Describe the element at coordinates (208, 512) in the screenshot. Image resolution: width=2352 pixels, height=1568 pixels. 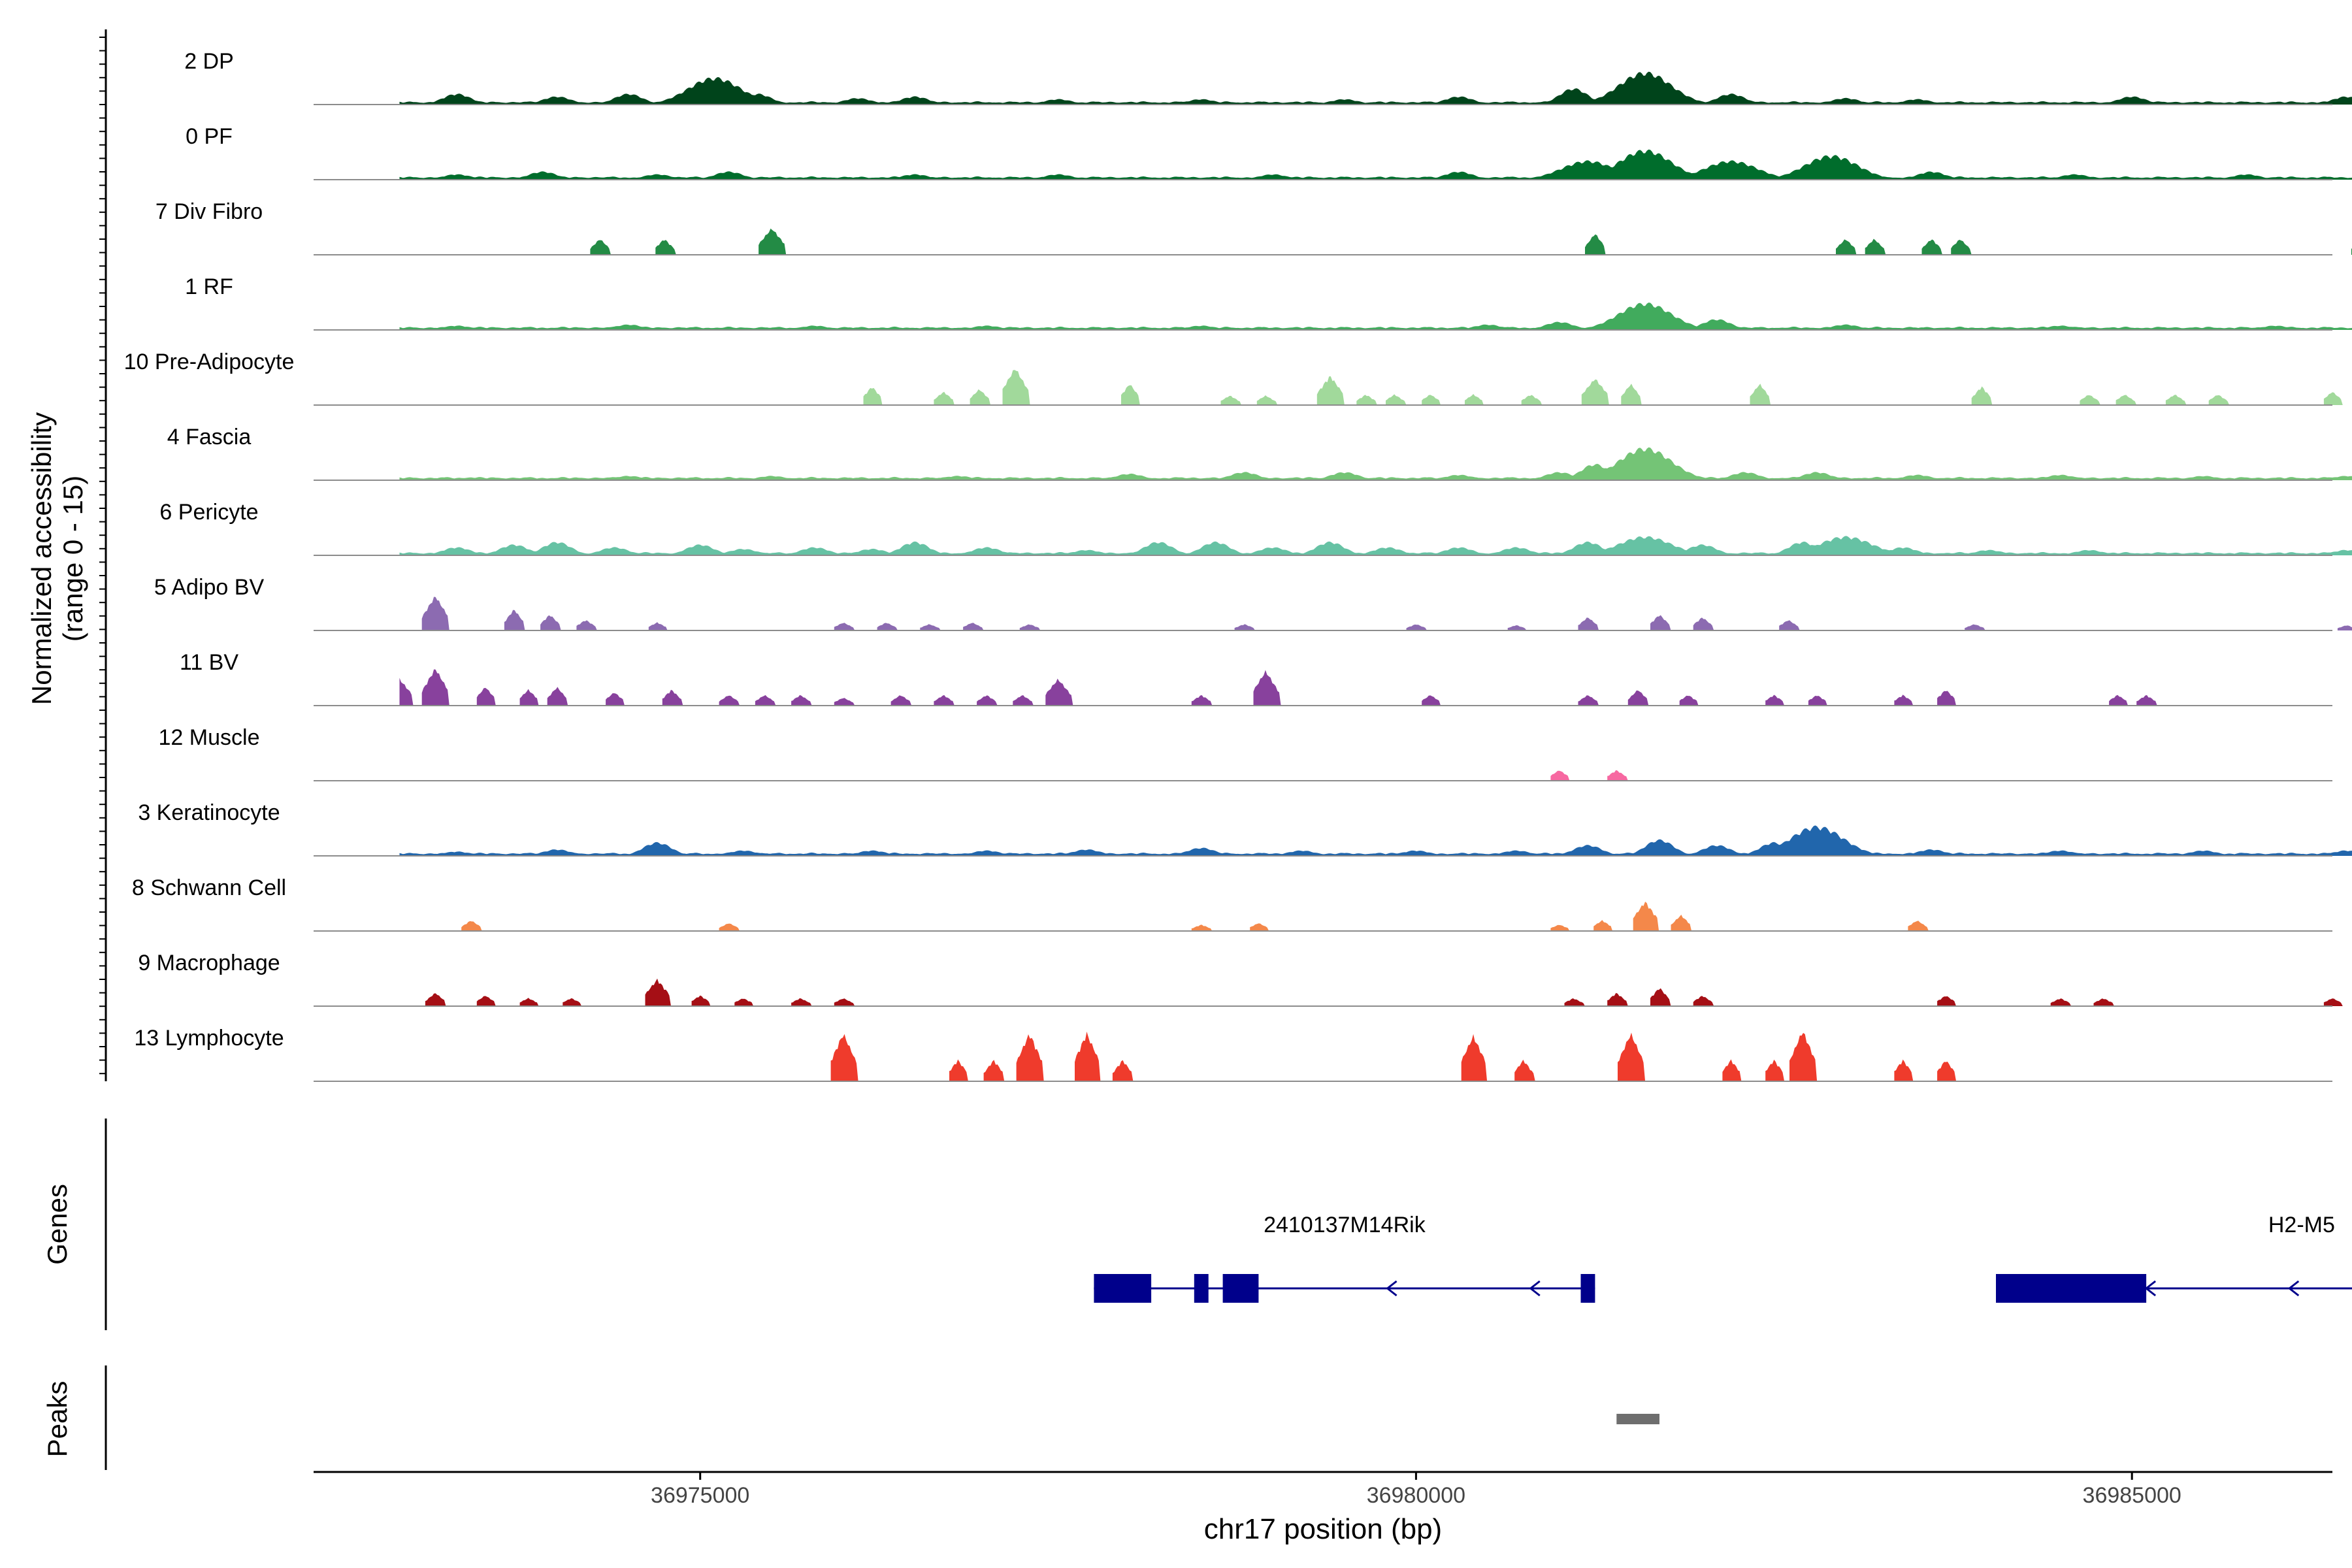
I see `track-label: 6 Pericyte` at that location.